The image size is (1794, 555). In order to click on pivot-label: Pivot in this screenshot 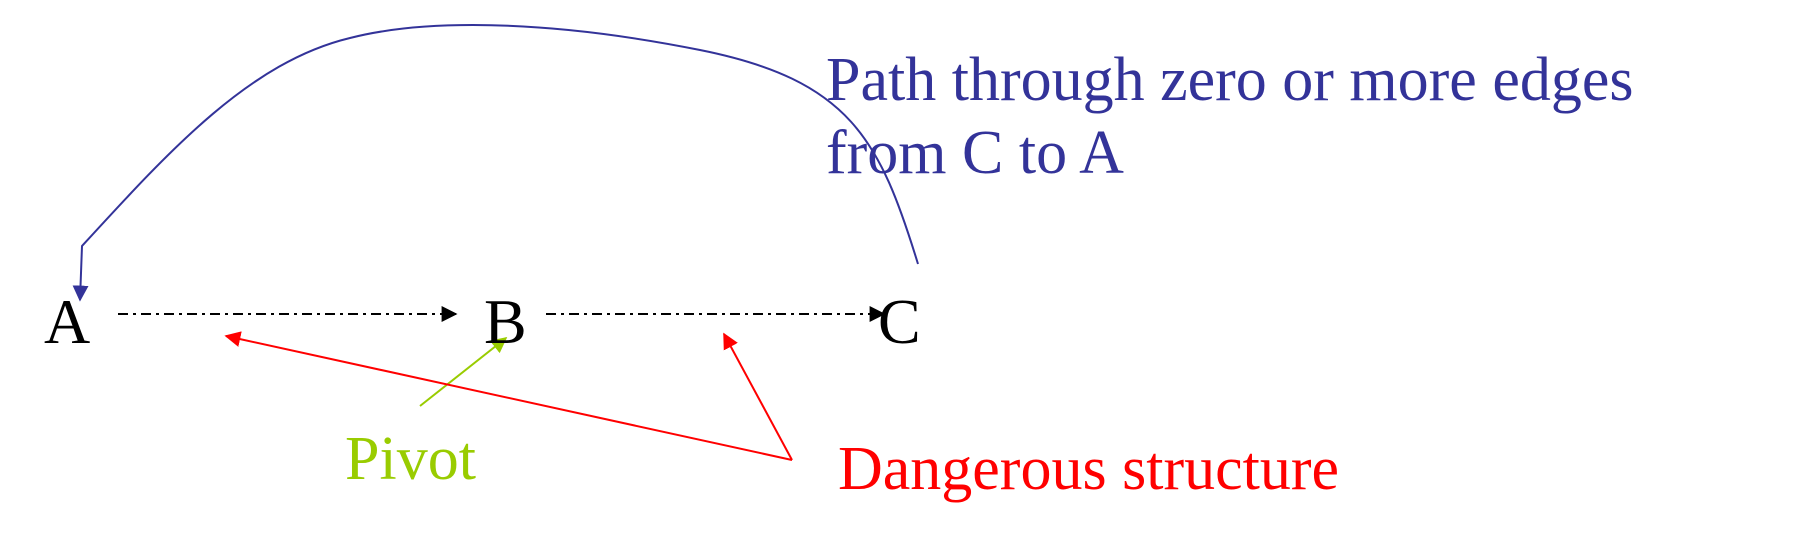, I will do `click(410, 459)`.